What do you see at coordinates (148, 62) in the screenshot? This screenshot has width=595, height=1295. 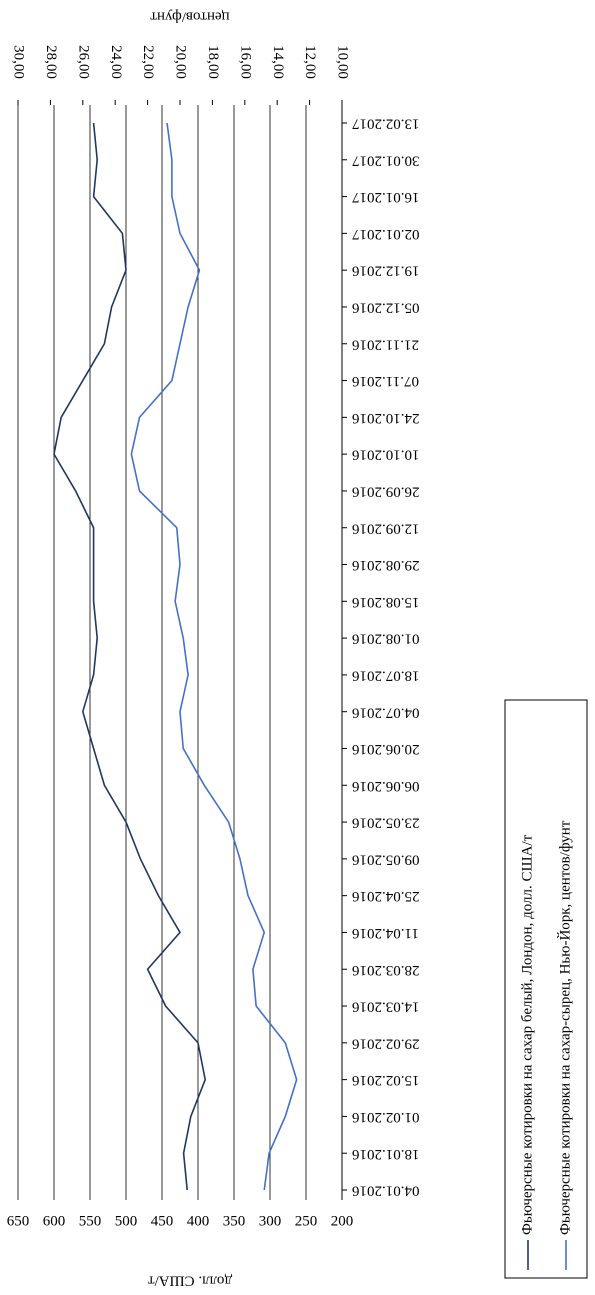 I see `y2-tick-label: 22,00` at bounding box center [148, 62].